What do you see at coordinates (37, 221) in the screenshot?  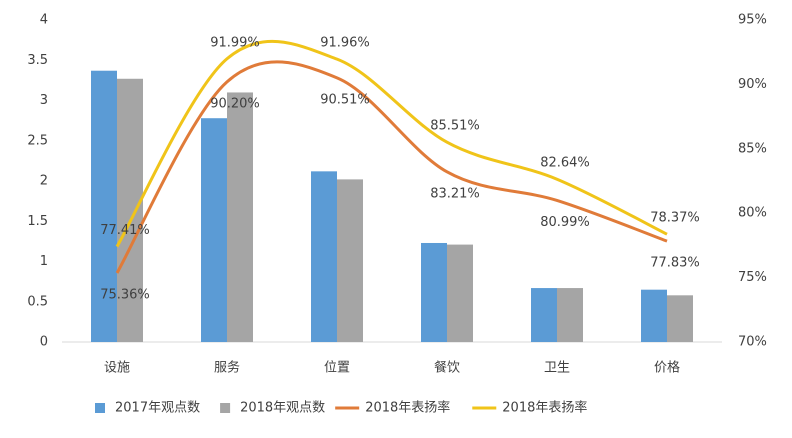 I see `y-tick-label: 1.5` at bounding box center [37, 221].